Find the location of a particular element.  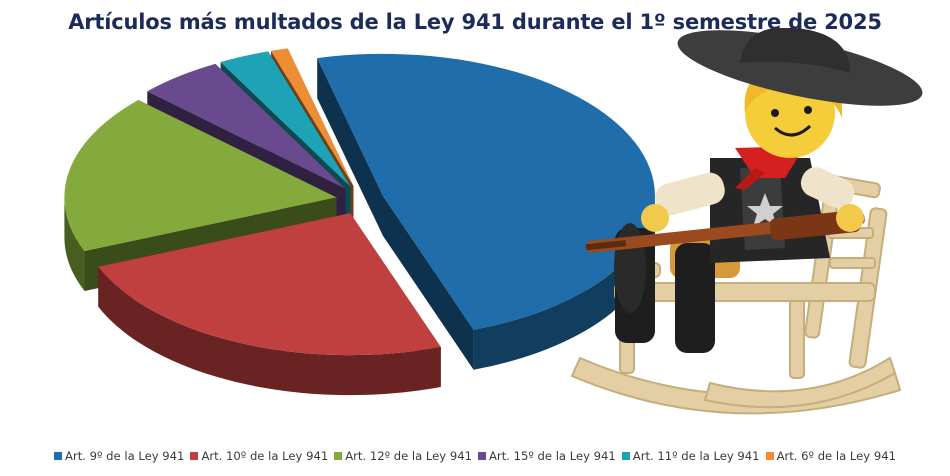

legend-label: Art. 11º de la Ley 941 is located at coordinates (696, 456).